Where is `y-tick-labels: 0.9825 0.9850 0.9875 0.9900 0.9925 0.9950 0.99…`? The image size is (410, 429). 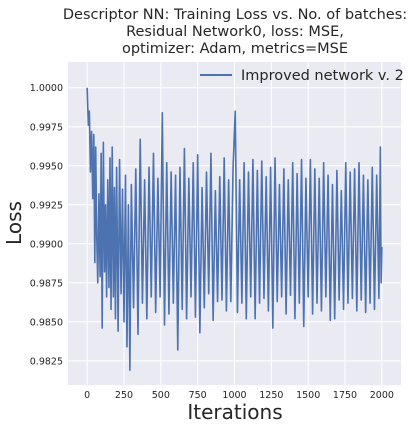
y-tick-labels: 0.9825 0.9850 0.9875 0.9900 0.9925 0.9950 0.99… is located at coordinates (46, 225).